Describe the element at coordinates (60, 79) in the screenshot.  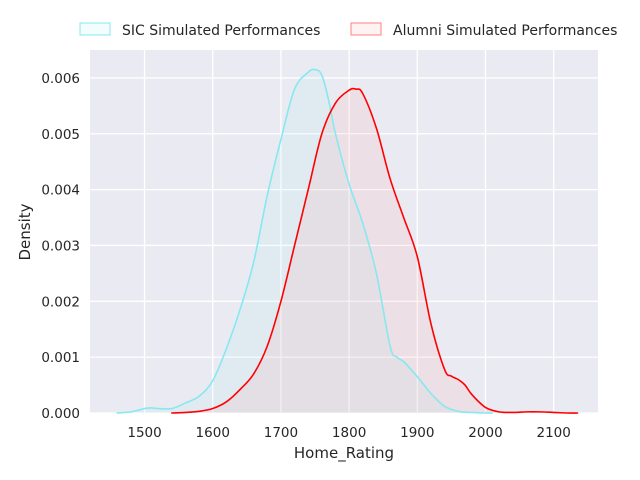
I see `y-tick-label: 0.006` at that location.